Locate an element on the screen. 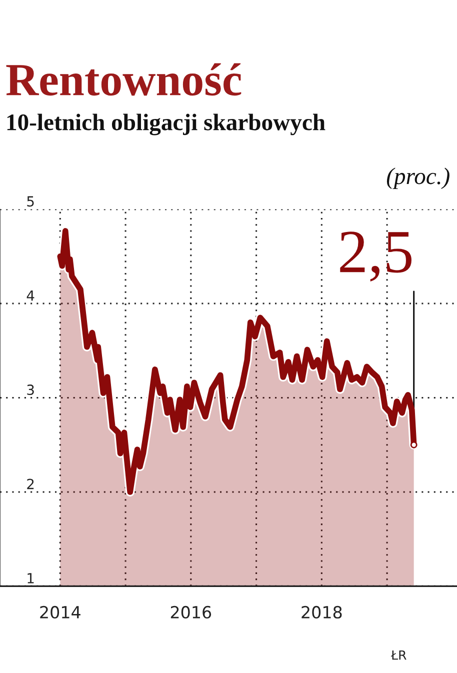 The height and width of the screenshot is (673, 457). y-tick-label: 5 is located at coordinates (30, 201).